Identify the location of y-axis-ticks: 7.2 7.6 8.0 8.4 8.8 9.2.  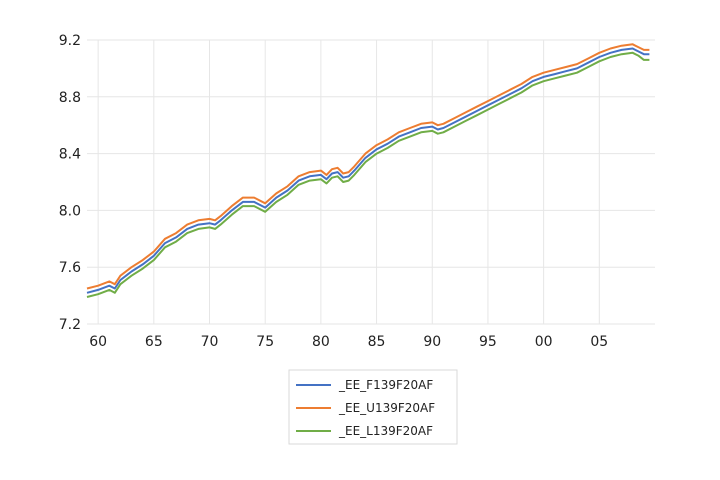
(70, 183).